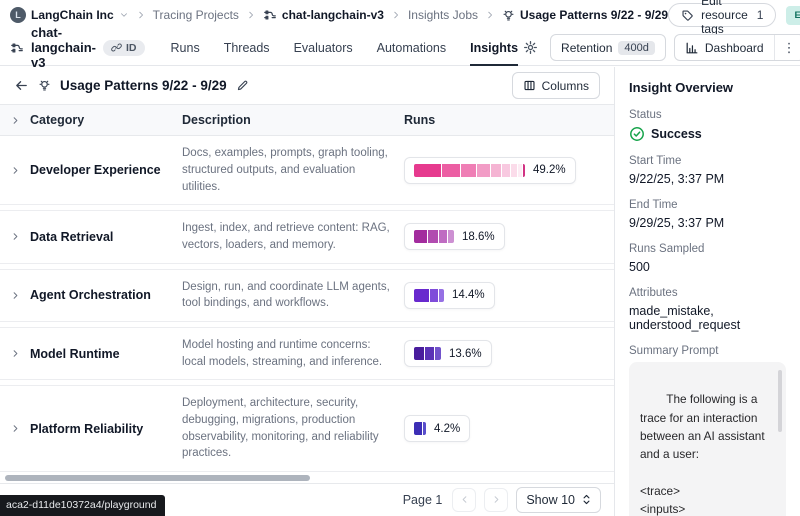 Image resolution: width=800 pixels, height=516 pixels. Describe the element at coordinates (422, 499) in the screenshot. I see `page-indicator: Page 1` at that location.